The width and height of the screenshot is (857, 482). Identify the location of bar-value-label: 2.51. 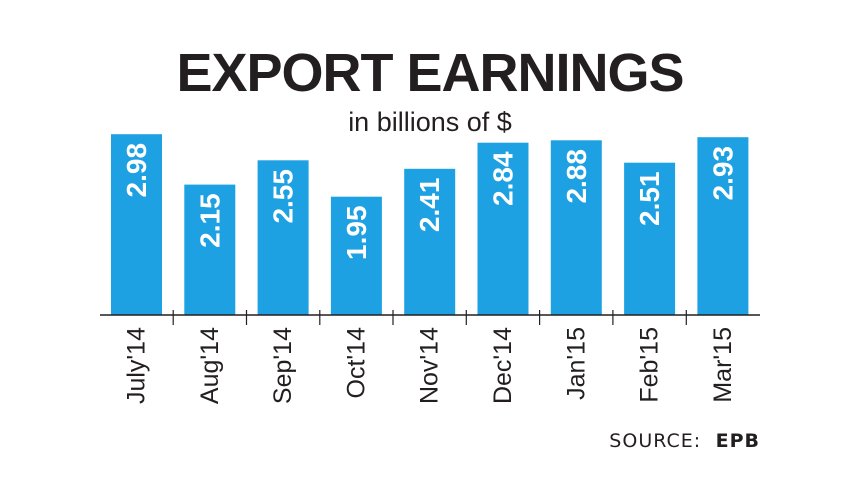
(649, 198).